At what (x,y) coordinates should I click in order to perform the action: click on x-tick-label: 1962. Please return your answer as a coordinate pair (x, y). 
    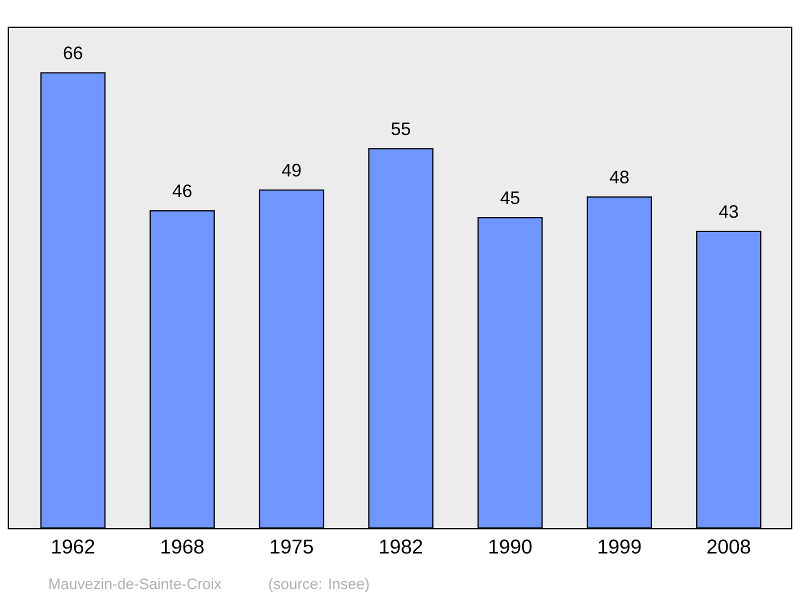
    Looking at the image, I should click on (73, 547).